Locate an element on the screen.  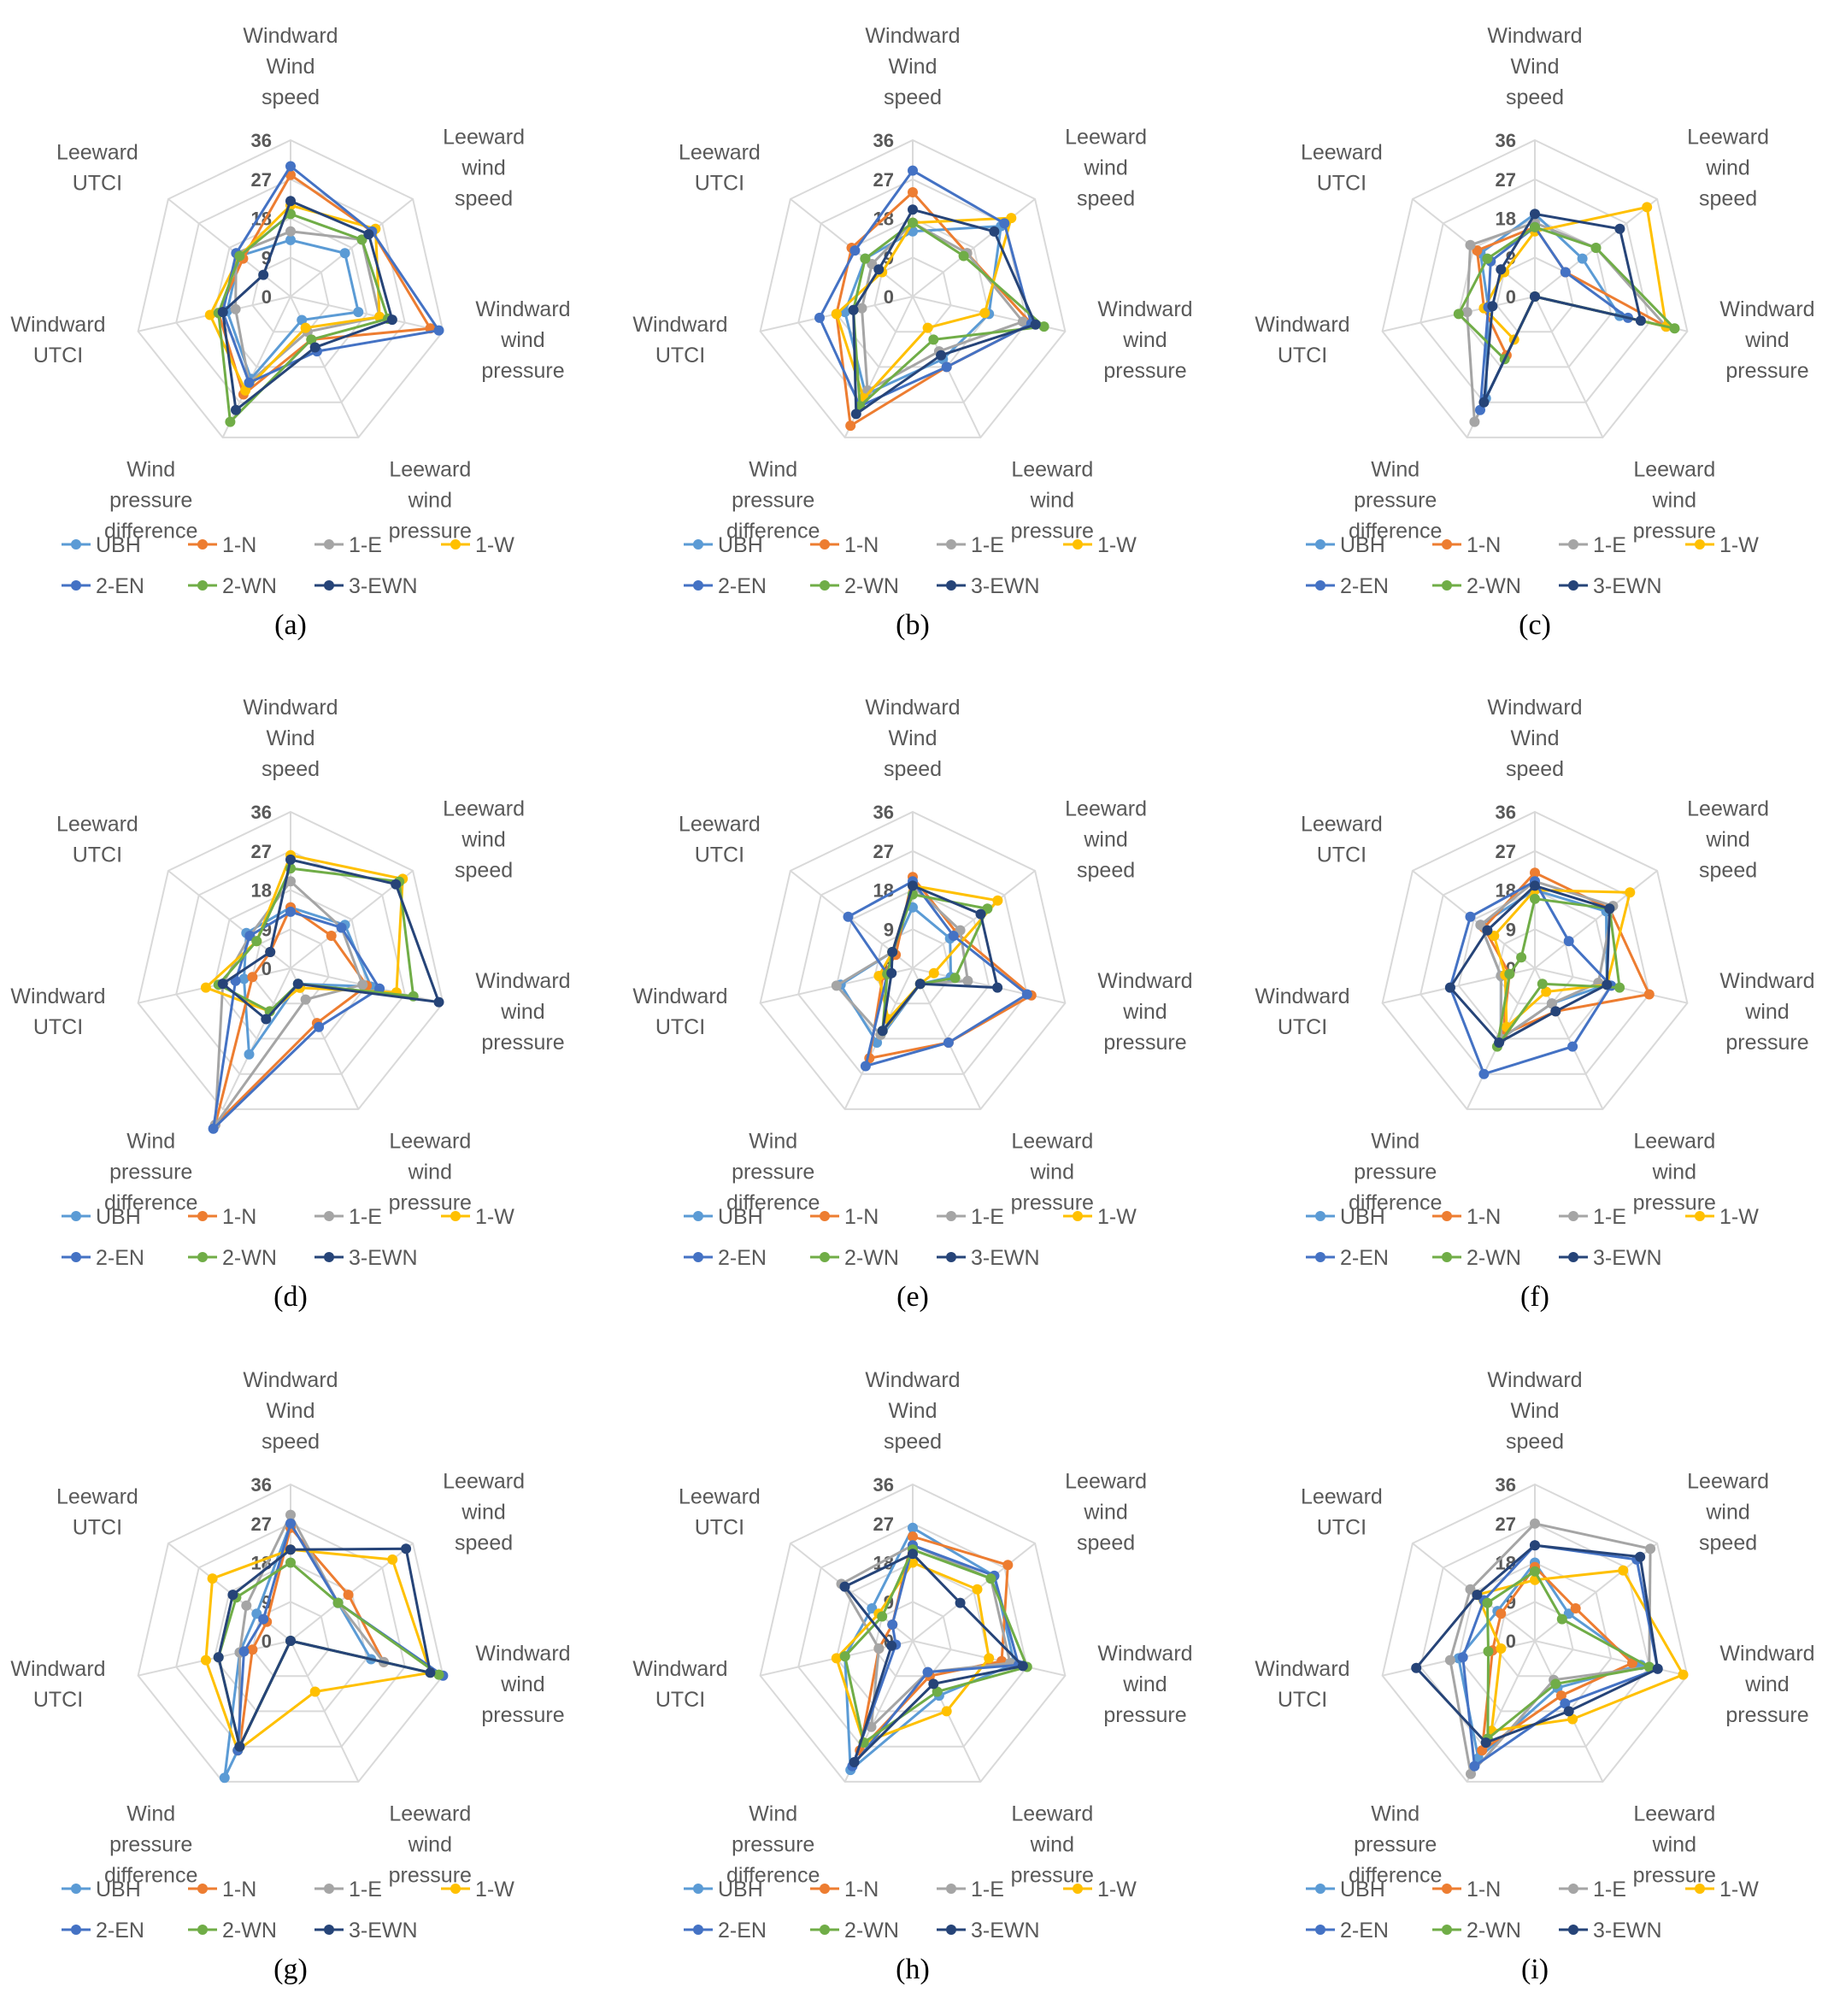
legend-item-3-EWN: 3-EWN is located at coordinates (366, 1258).